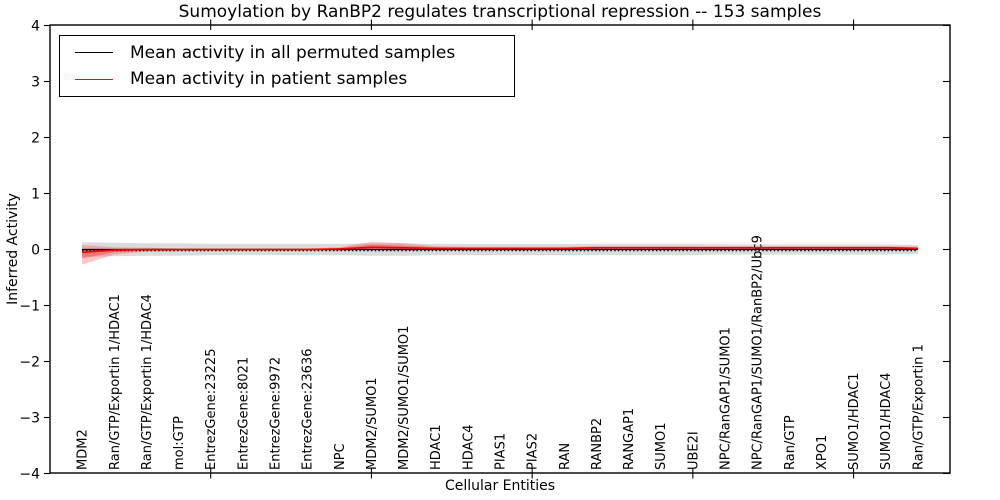 The image size is (1000, 500). Describe the element at coordinates (35, 27) in the screenshot. I see `y-tick-label: 4` at that location.